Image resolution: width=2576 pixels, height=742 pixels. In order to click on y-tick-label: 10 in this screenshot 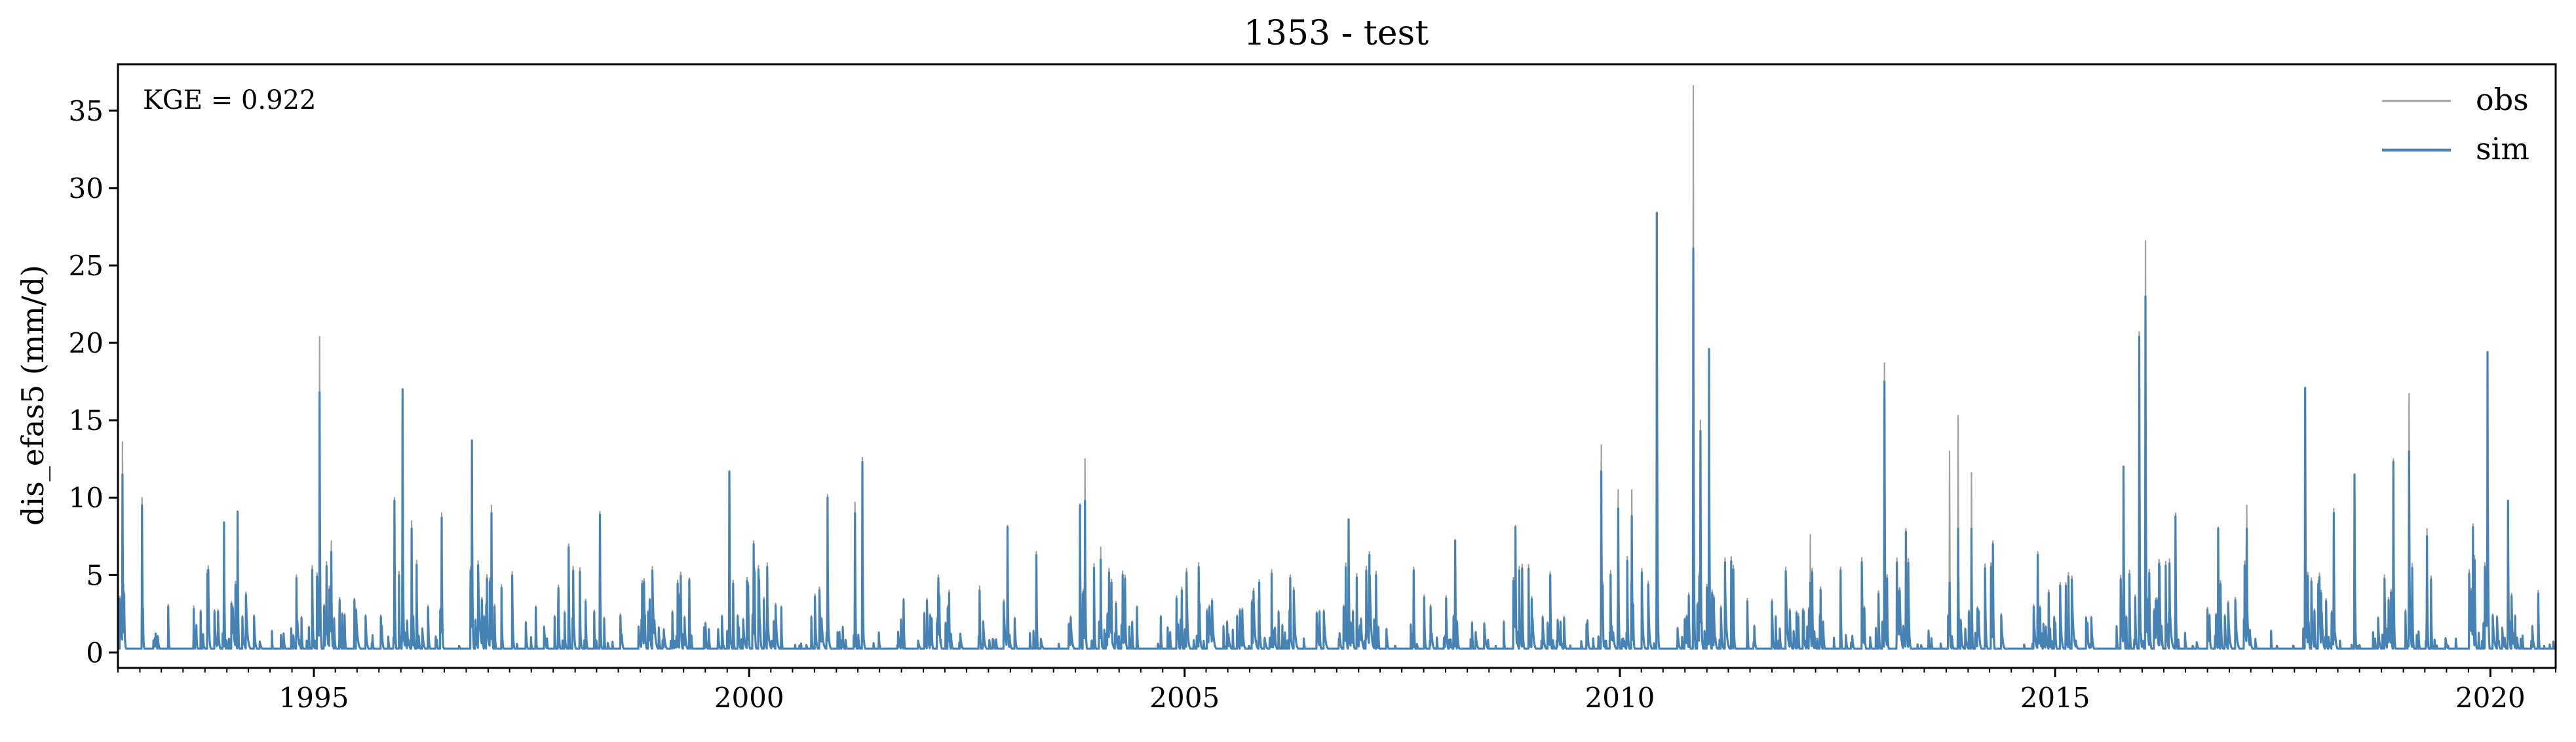, I will do `click(86, 498)`.